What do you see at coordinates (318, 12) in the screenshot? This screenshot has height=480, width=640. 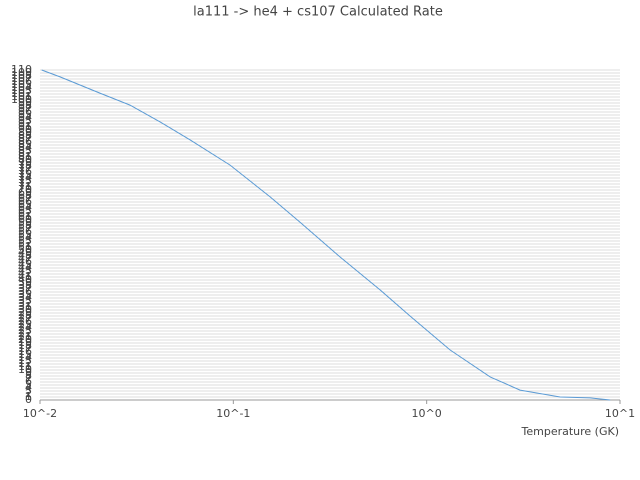 I see `chart-title: la111 -> he4 + cs107 Calculated Rate` at bounding box center [318, 12].